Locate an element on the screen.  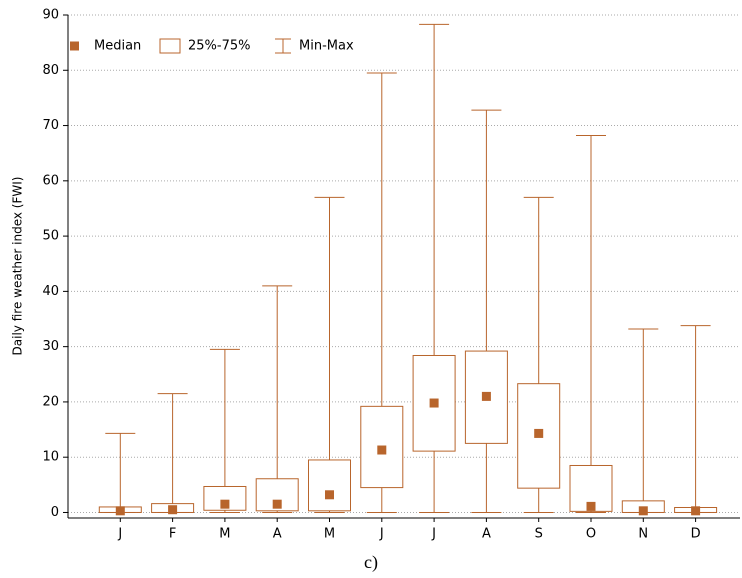
y-tick-label: 30 is located at coordinates (50, 346).